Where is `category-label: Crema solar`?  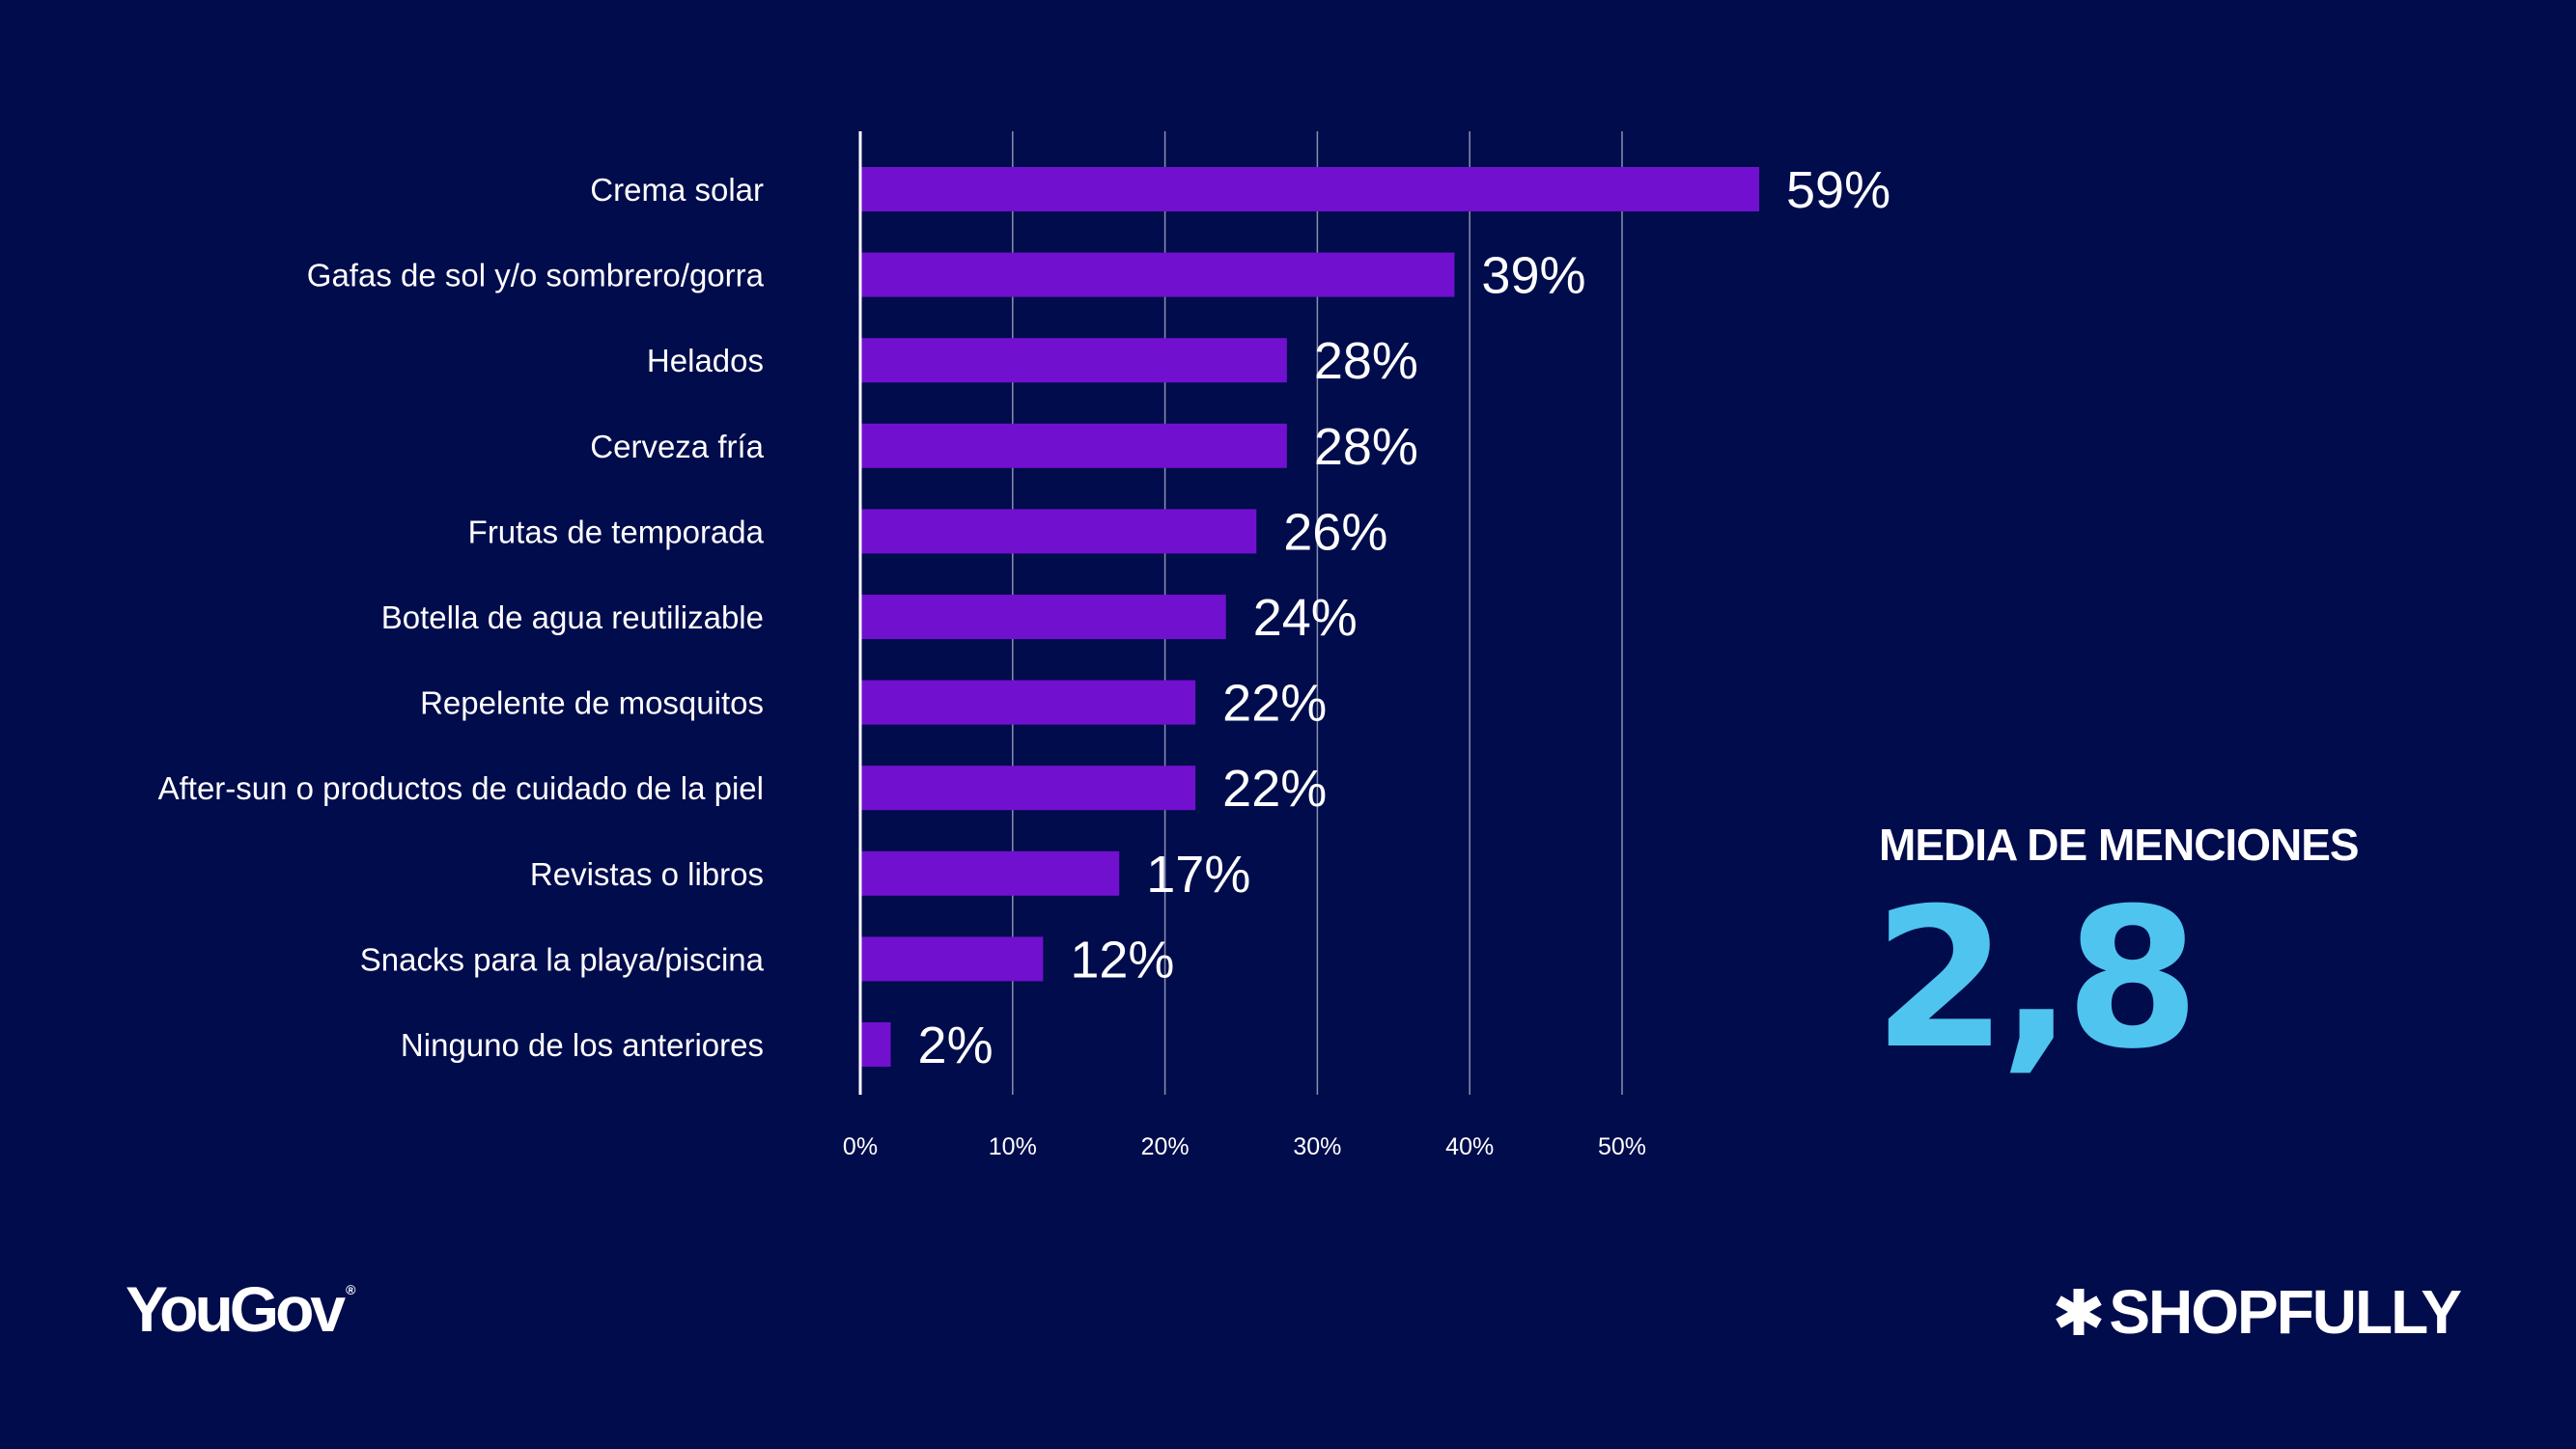 category-label: Crema solar is located at coordinates (677, 190).